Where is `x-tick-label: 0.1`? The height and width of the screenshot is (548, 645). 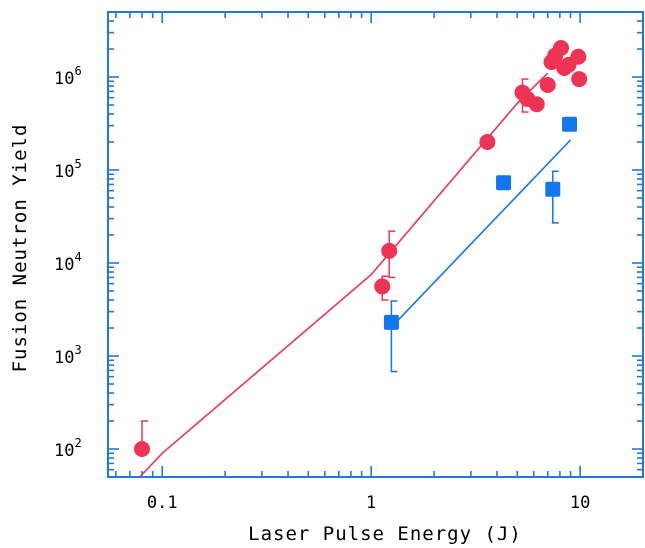
x-tick-label: 0.1 is located at coordinates (162, 503).